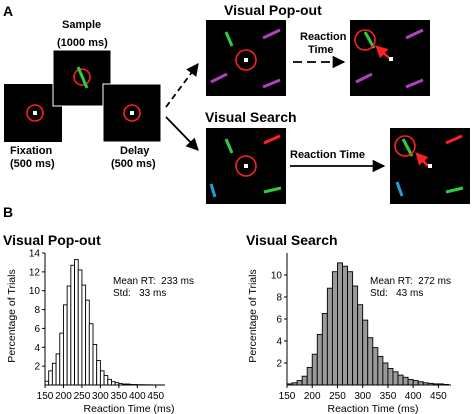 This screenshot has width=474, height=414. I want to click on delay-point, so click(132, 113).